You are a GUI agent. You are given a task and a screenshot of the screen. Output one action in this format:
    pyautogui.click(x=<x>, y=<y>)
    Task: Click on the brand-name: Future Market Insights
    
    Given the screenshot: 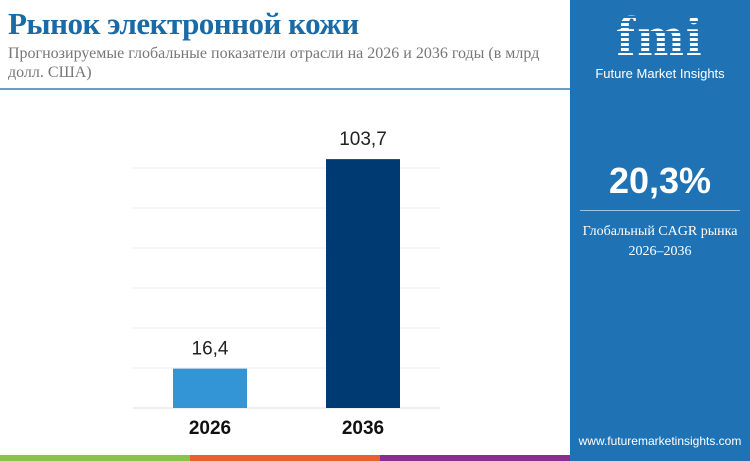 What is the action you would take?
    pyautogui.click(x=660, y=73)
    